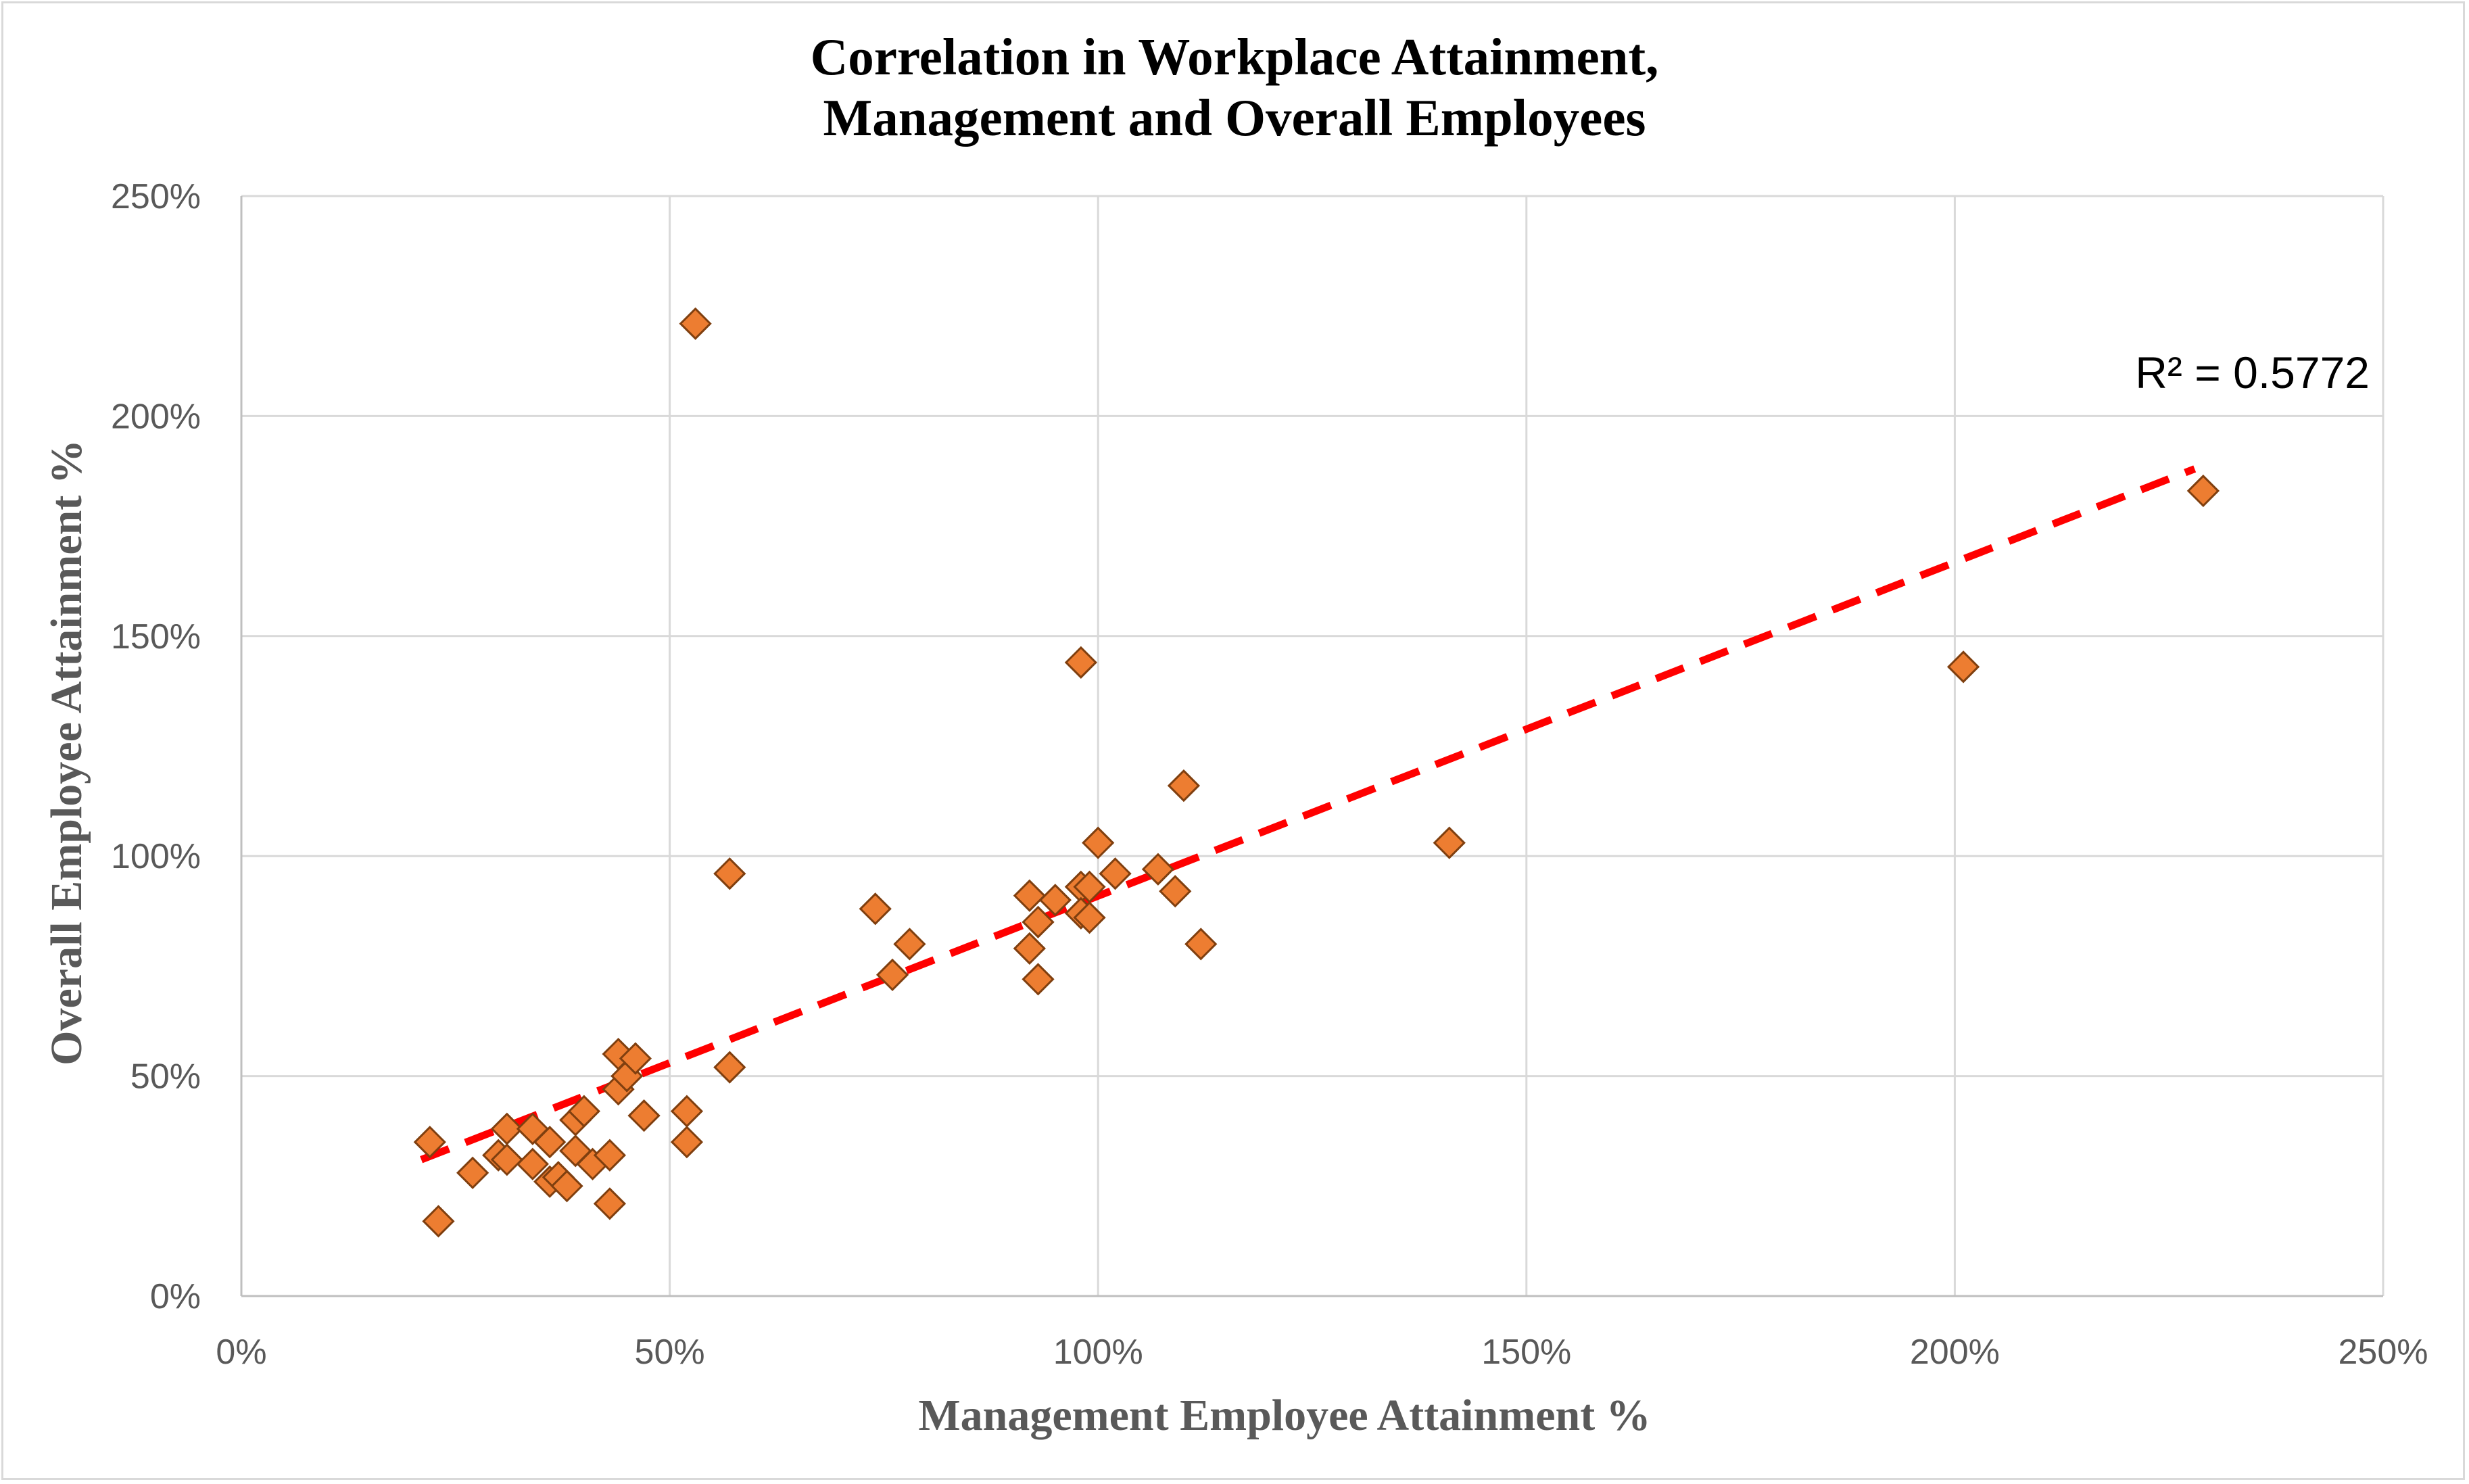  What do you see at coordinates (241, 1353) in the screenshot?
I see `x-tick-label: 0%` at bounding box center [241, 1353].